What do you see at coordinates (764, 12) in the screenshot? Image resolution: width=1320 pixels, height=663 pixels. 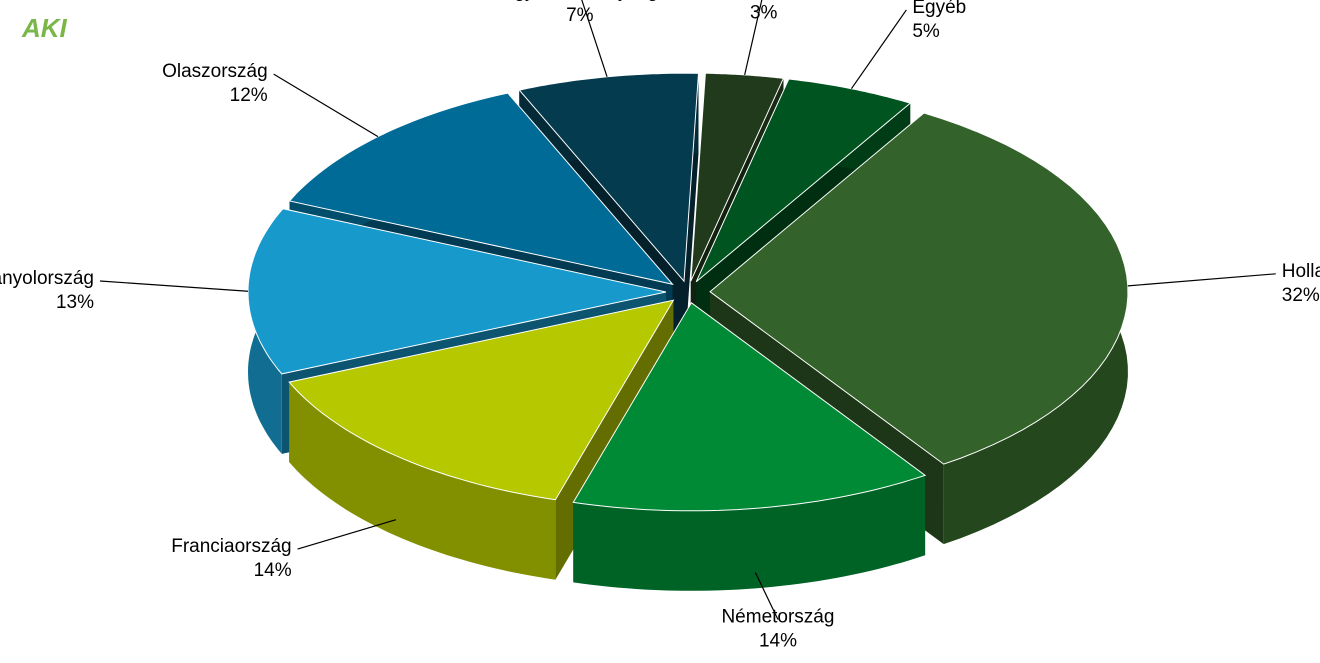 I see `slice-value-label: 3%` at bounding box center [764, 12].